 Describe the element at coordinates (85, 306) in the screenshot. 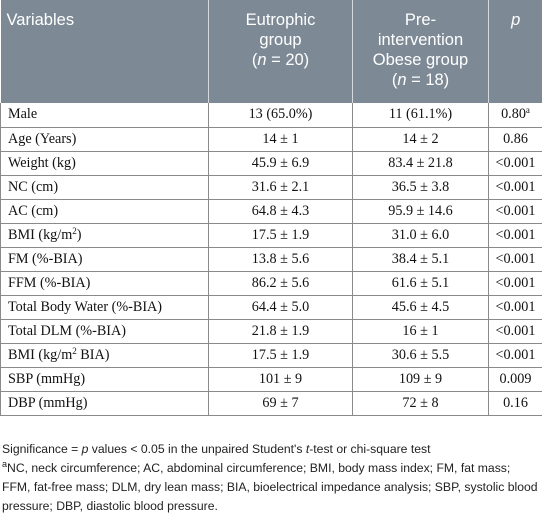

I see `variable-label: Total Body Water (%-BIA)` at that location.